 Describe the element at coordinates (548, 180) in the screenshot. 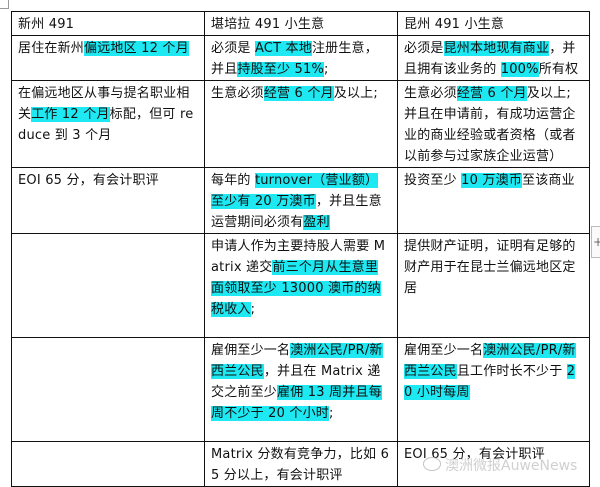

I see `cell-text: 至该商业` at that location.